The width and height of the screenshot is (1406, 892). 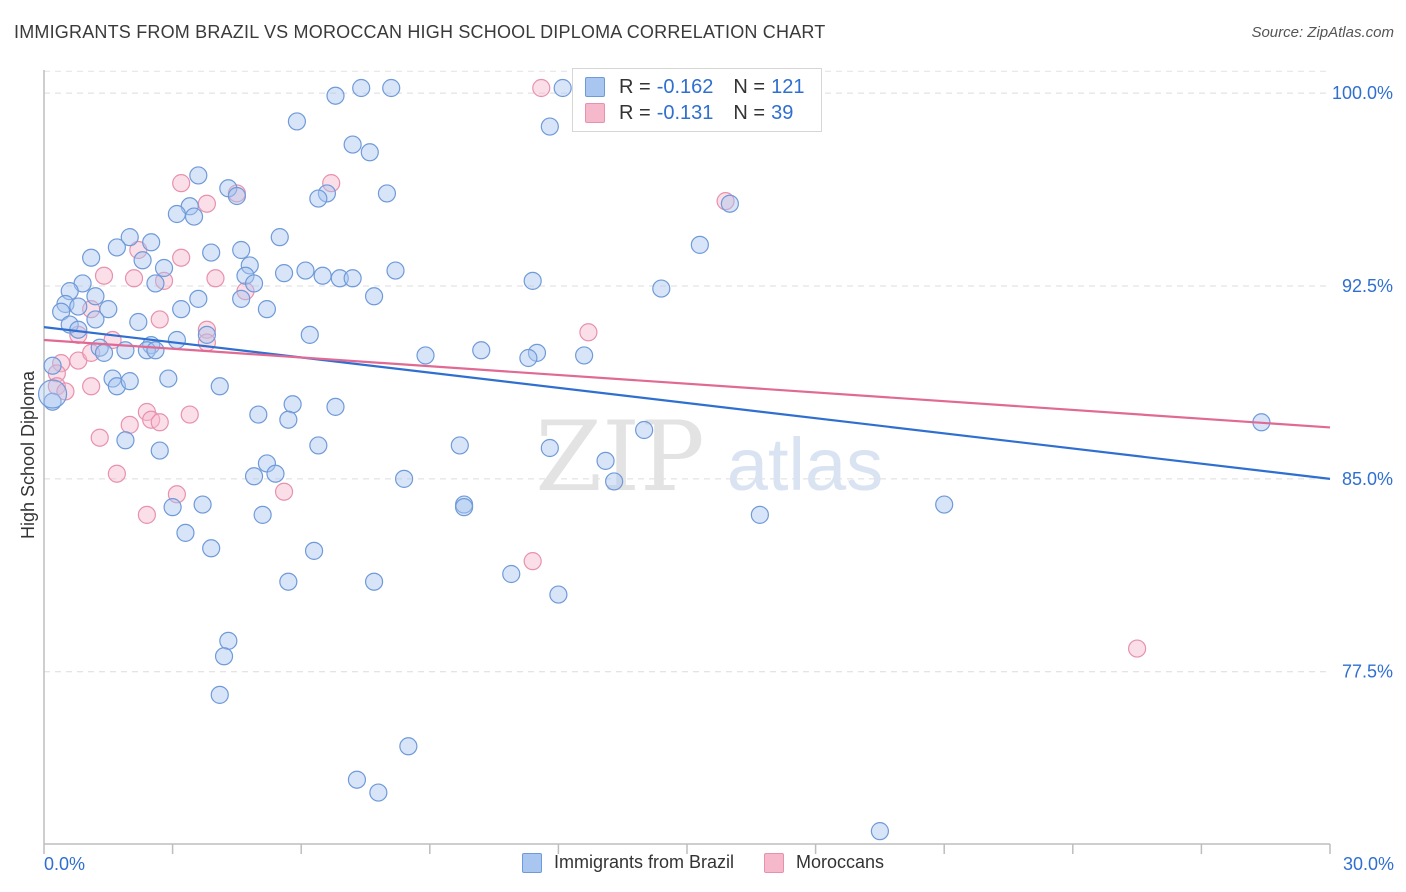 I want to click on legend-item-brazil: Immigrants from Brazil, so click(x=627, y=862).